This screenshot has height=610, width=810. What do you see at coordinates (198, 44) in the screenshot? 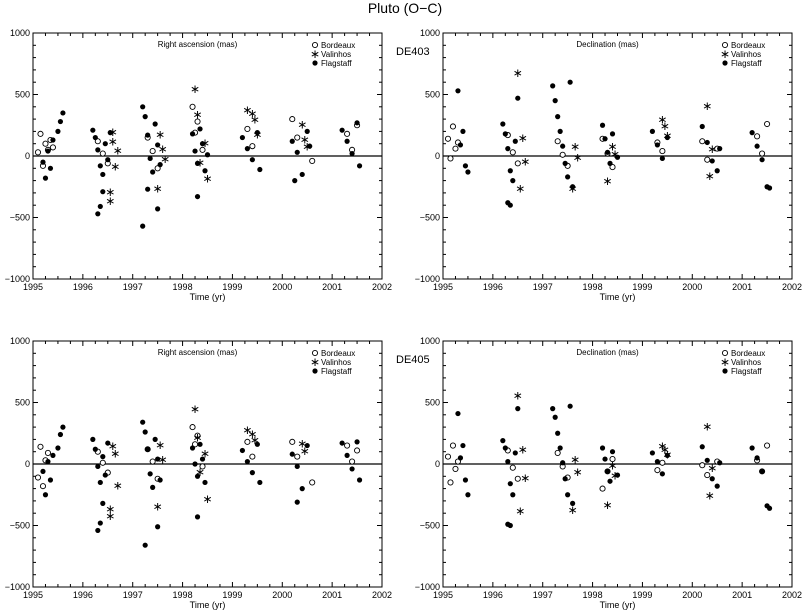
I see `panel-title: Right ascension (mas)` at bounding box center [198, 44].